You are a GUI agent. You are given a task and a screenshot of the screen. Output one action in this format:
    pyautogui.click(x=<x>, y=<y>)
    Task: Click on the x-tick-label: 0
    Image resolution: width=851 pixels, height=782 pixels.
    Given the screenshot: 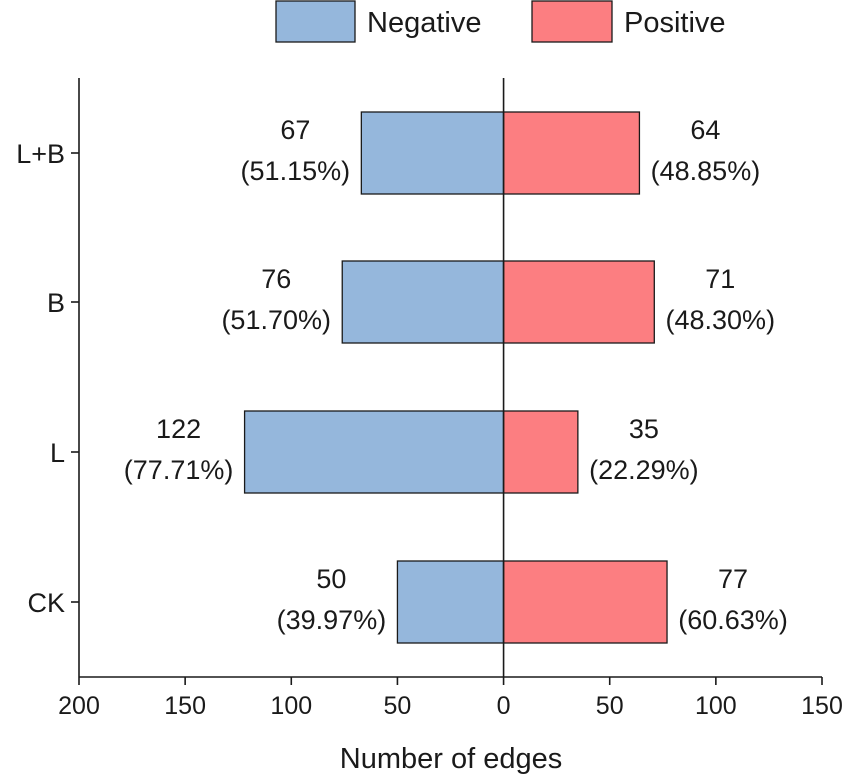 What is the action you would take?
    pyautogui.click(x=504, y=706)
    